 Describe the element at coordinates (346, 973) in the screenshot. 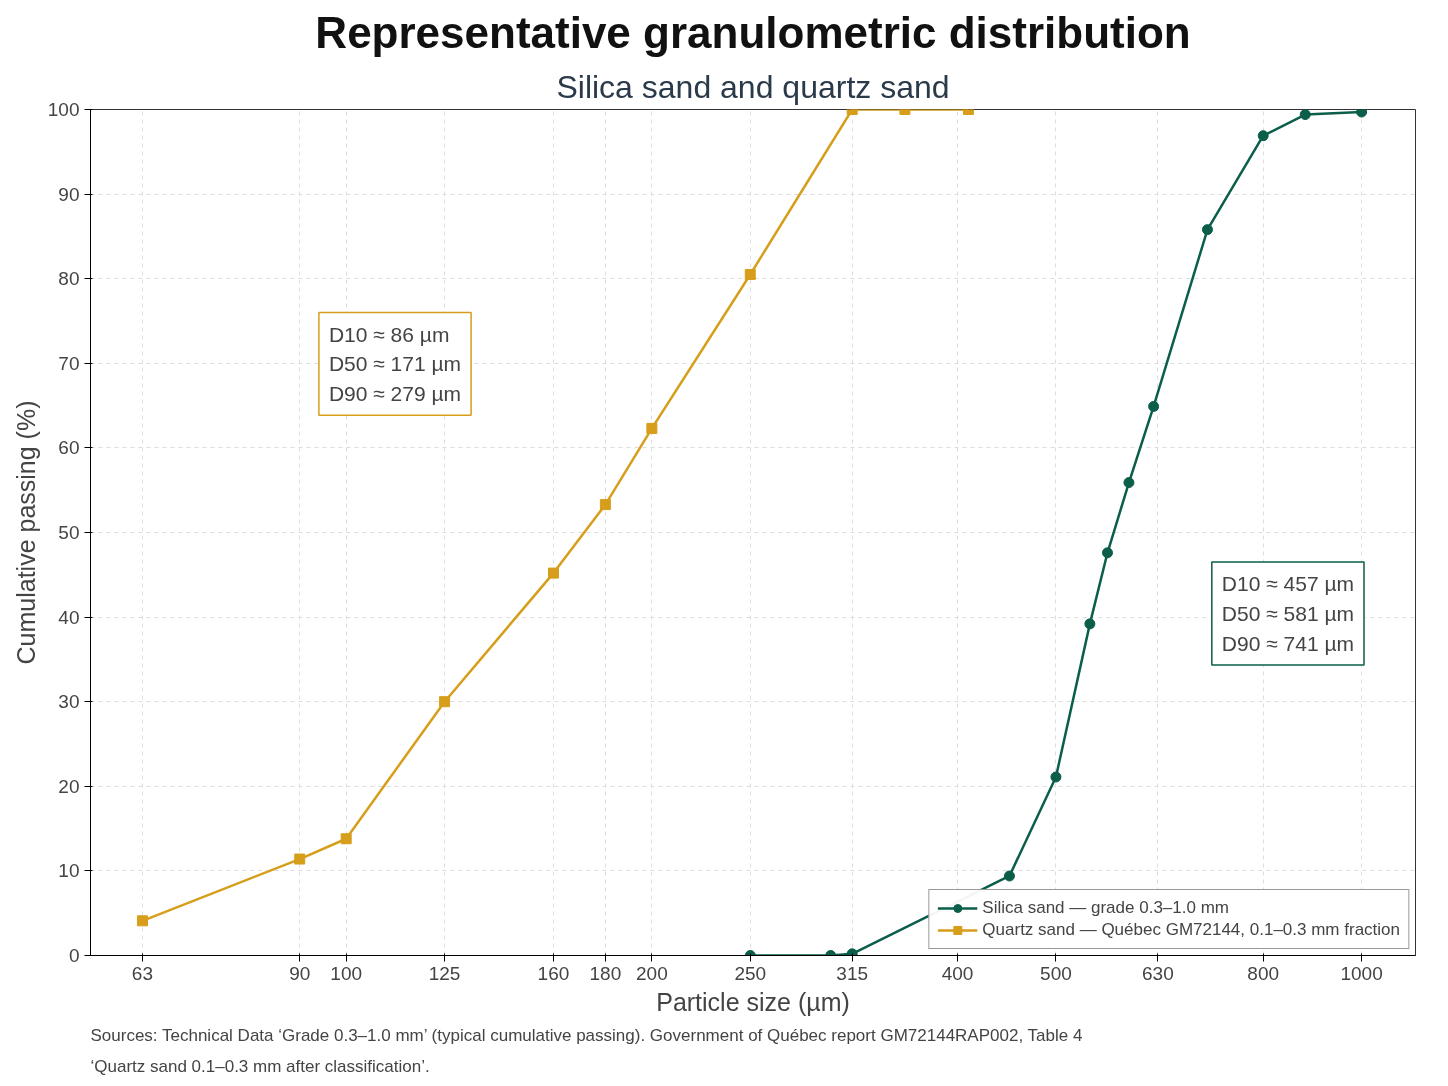

I see `x-tick-label: 100` at that location.